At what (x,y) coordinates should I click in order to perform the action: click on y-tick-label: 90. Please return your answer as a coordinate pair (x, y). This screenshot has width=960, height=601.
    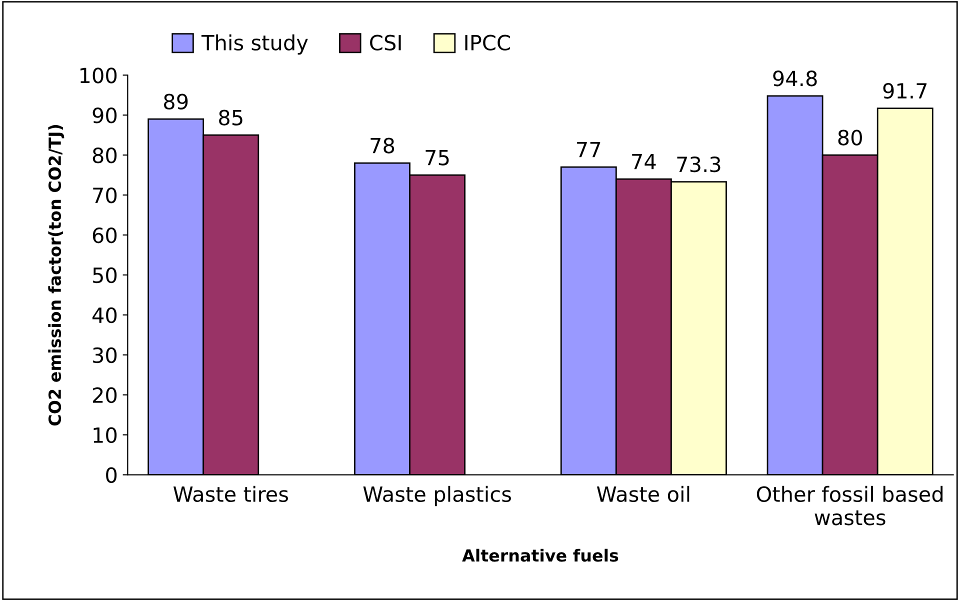
    Looking at the image, I should click on (104, 116).